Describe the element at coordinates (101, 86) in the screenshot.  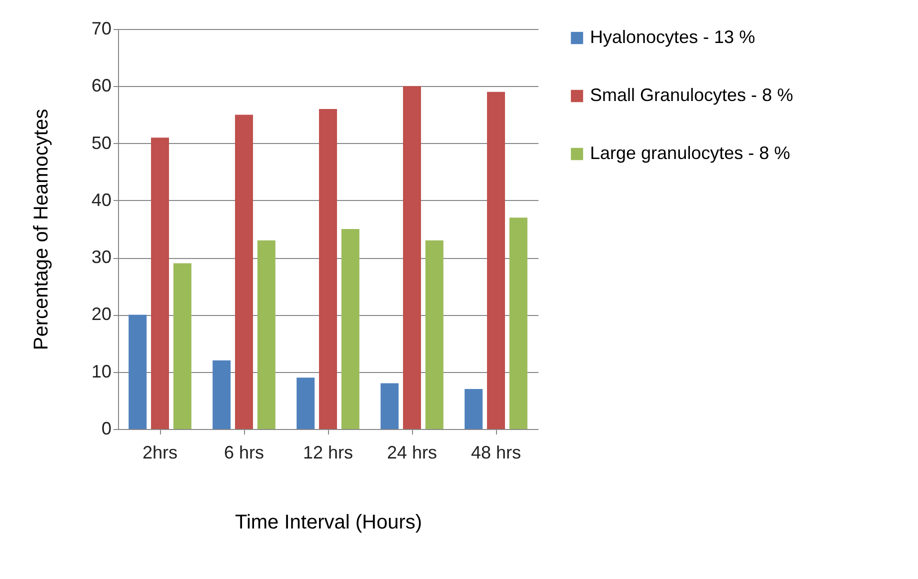
I see `y-tick-label: 60` at that location.